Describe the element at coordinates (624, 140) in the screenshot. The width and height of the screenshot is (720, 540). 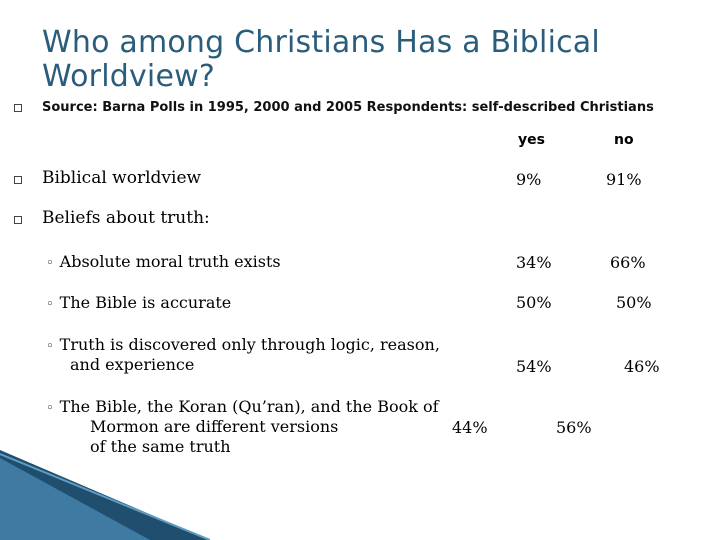
I see `column-header-no: no` at that location.